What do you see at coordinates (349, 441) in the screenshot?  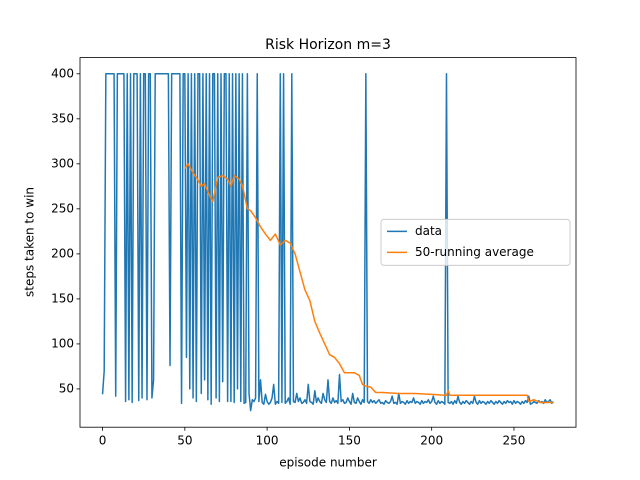 I see `x-tick-label: 150` at bounding box center [349, 441].